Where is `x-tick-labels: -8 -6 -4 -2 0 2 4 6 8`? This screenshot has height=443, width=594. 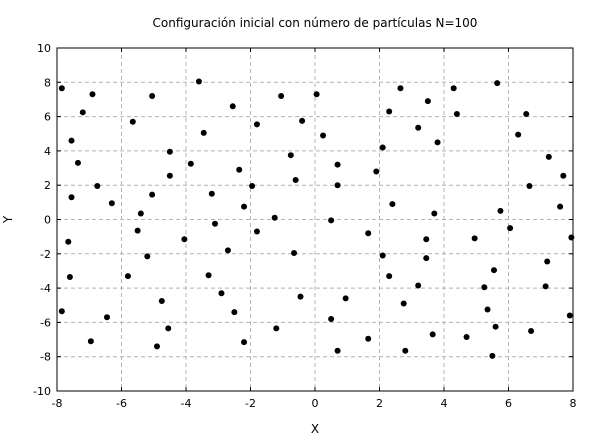 x-tick-labels: -8 -6 -4 -2 0 2 4 6 8 is located at coordinates (314, 403).